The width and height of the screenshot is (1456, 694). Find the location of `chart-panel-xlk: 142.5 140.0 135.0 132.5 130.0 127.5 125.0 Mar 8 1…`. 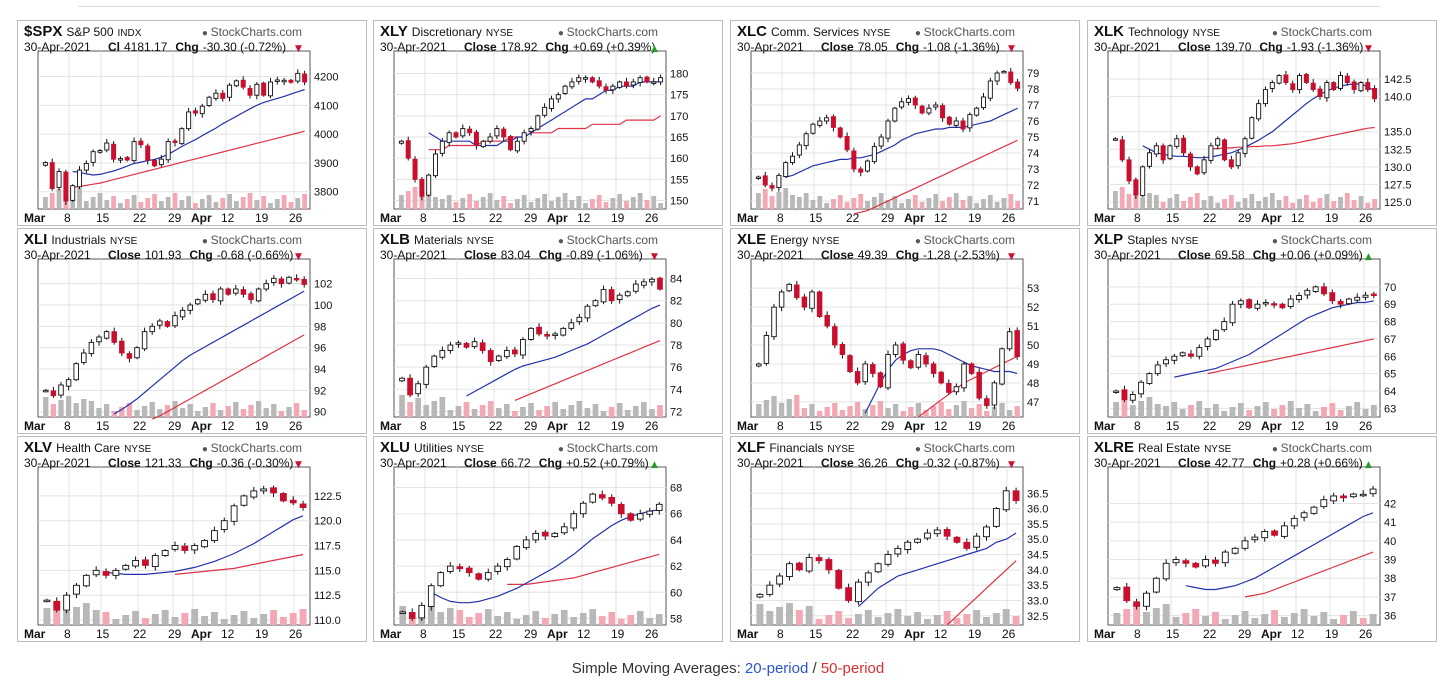

chart-panel-xlk: 142.5 140.0 135.0 132.5 130.0 127.5 125.0 Mar 8 1… is located at coordinates (1262, 123).